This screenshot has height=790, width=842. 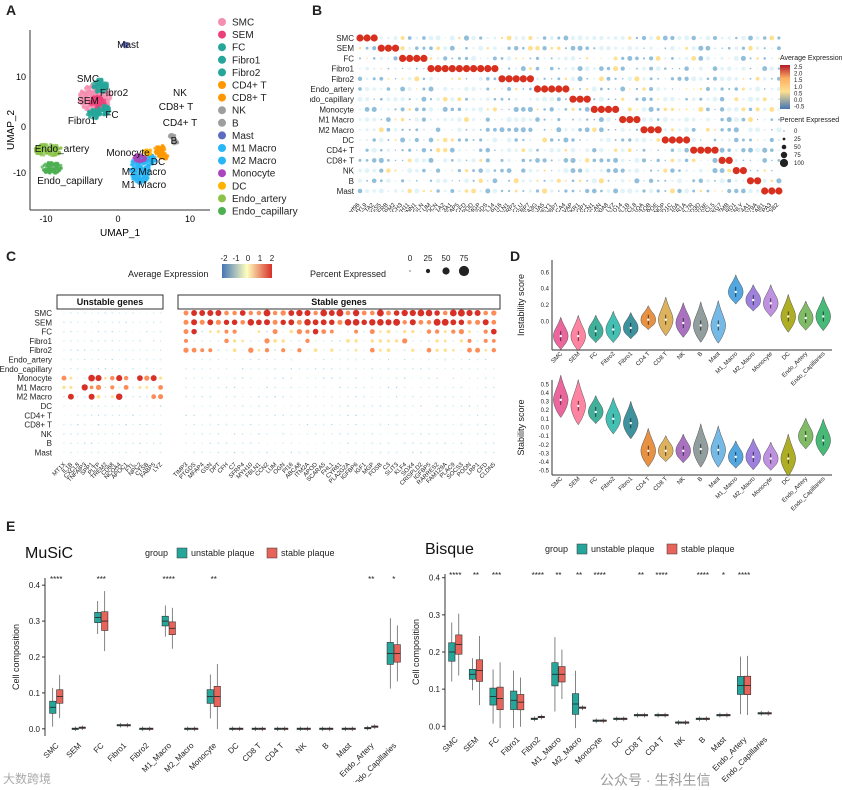 What do you see at coordinates (233, 748) in the screenshot?
I see `box-xtick: DC` at bounding box center [233, 748].